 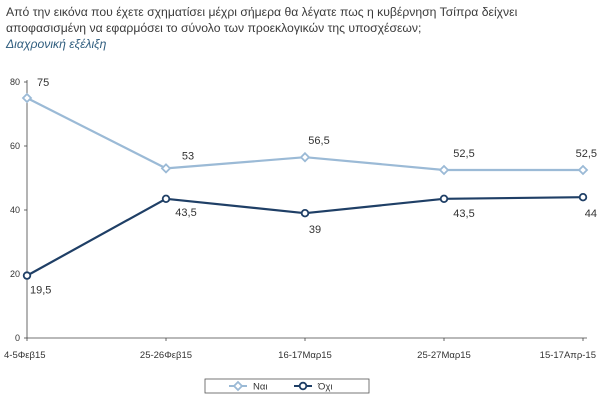 What do you see at coordinates (15, 274) in the screenshot?
I see `y-tick-label: 20` at bounding box center [15, 274].